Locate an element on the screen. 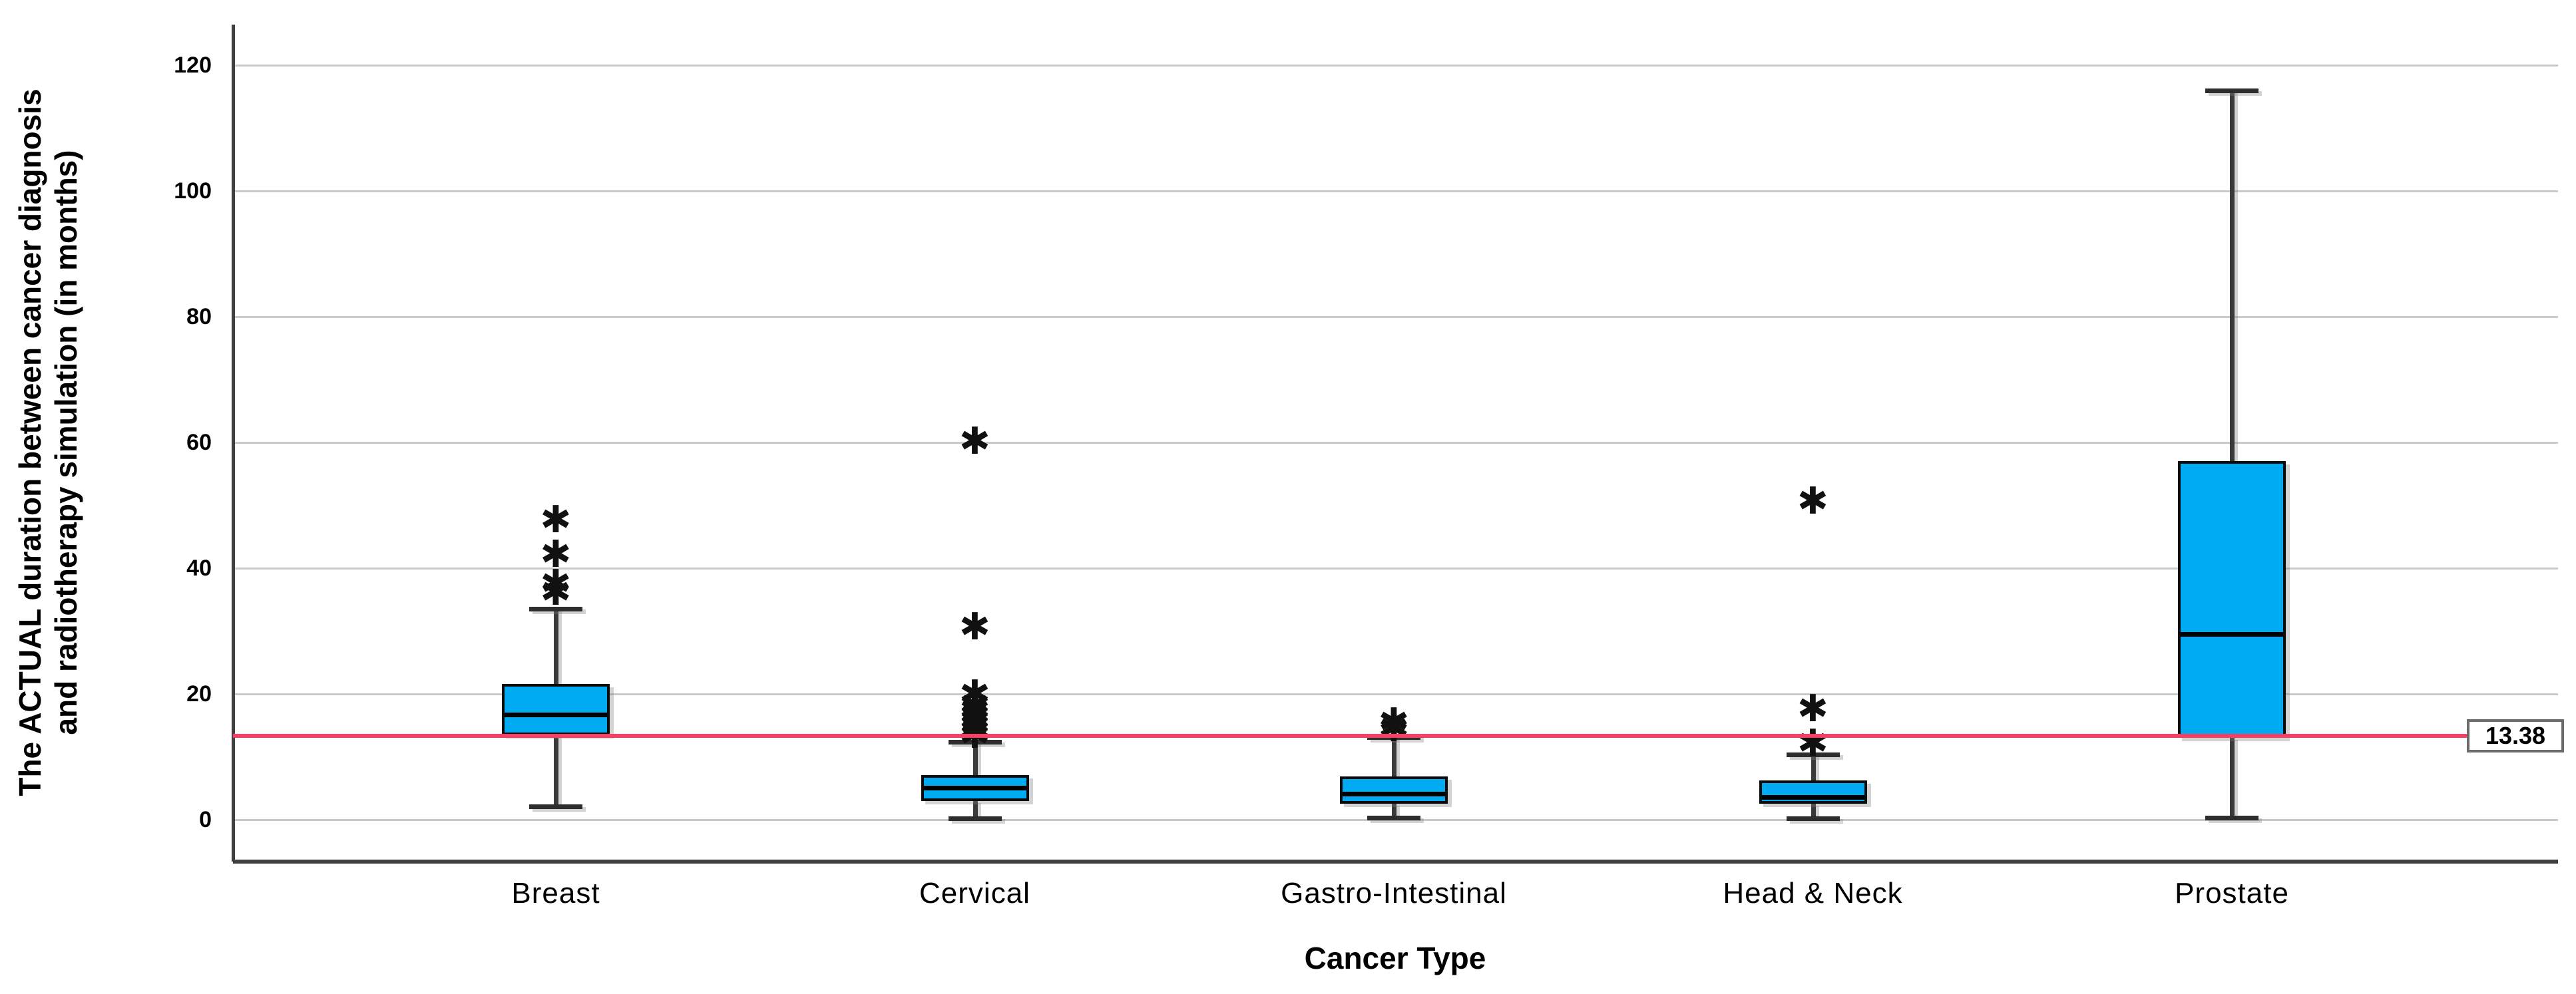  x-axis-title: Cancer Type is located at coordinates (1395, 958).